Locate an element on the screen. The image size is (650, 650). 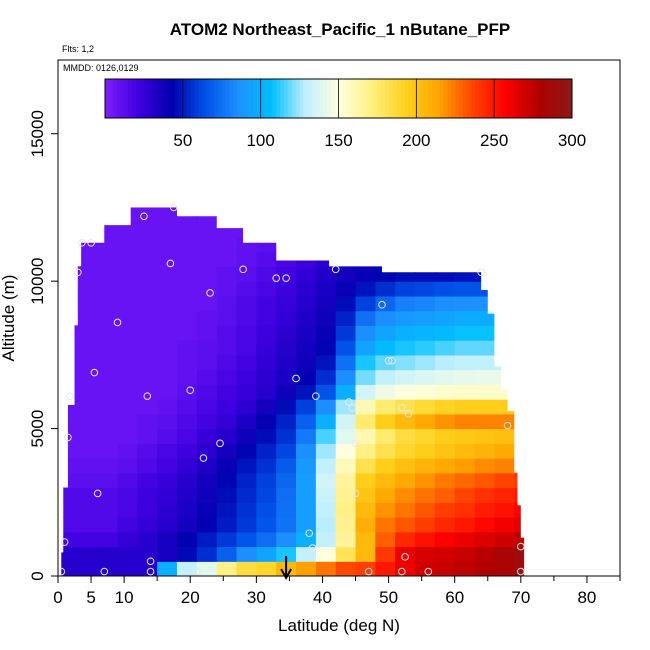
colorbar: 50 100 150 200 250 300 is located at coordinates (345, 114).